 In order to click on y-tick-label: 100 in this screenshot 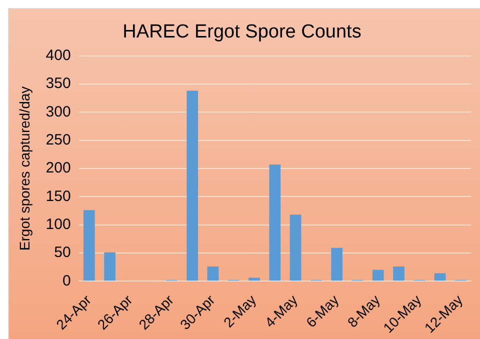, I will do `click(58, 224)`.